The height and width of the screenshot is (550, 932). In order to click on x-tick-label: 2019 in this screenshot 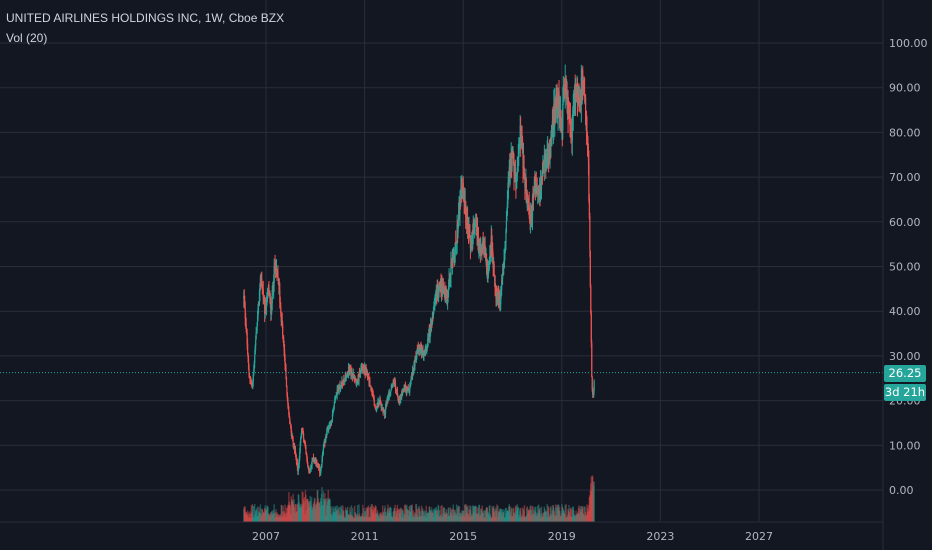, I will do `click(562, 536)`.